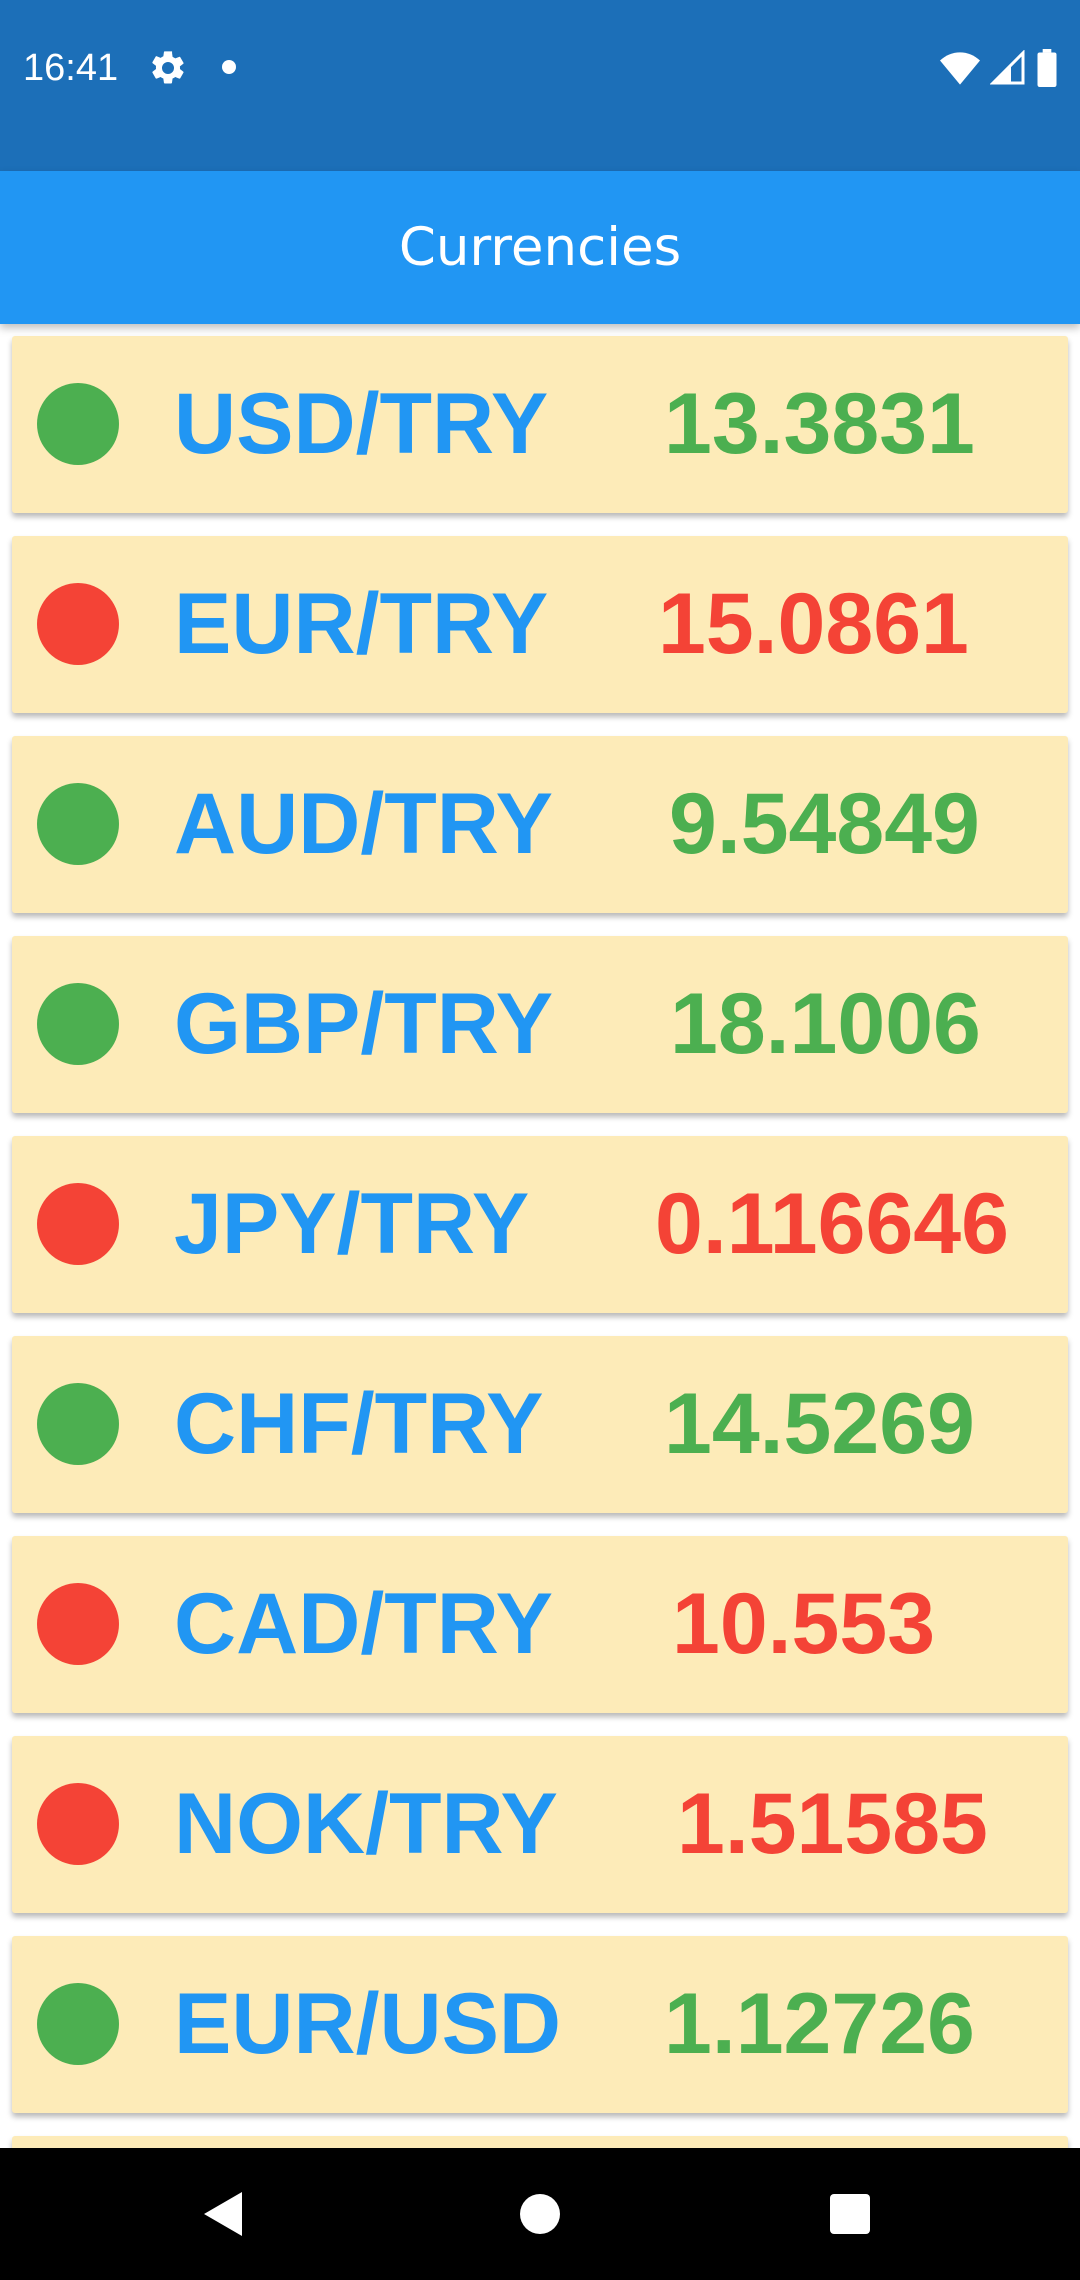  I want to click on list-item: AUD/TRY 9.54849, so click(540, 824).